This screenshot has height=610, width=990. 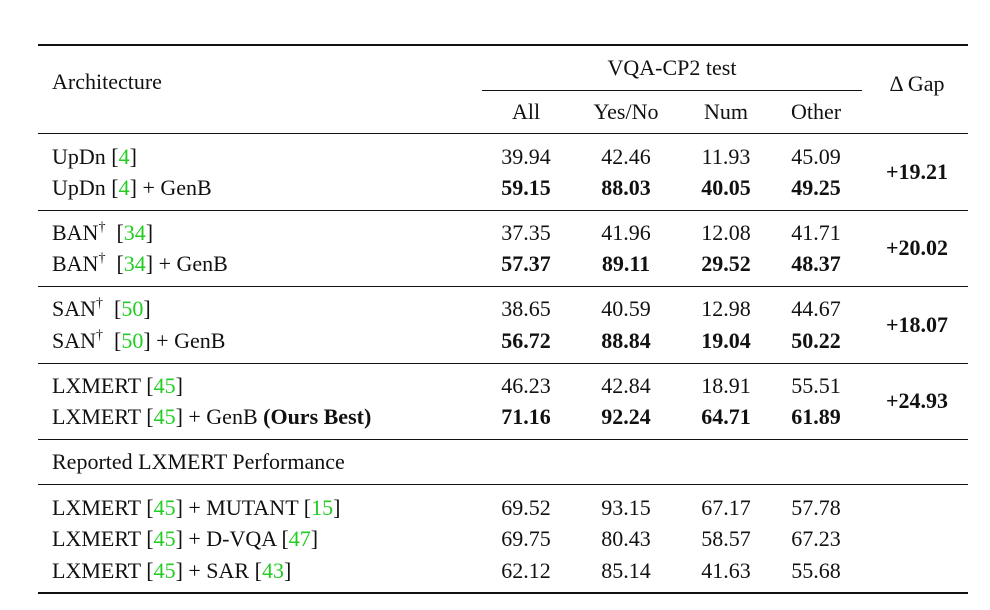 I want to click on cell-other: 67.23, so click(x=816, y=538).